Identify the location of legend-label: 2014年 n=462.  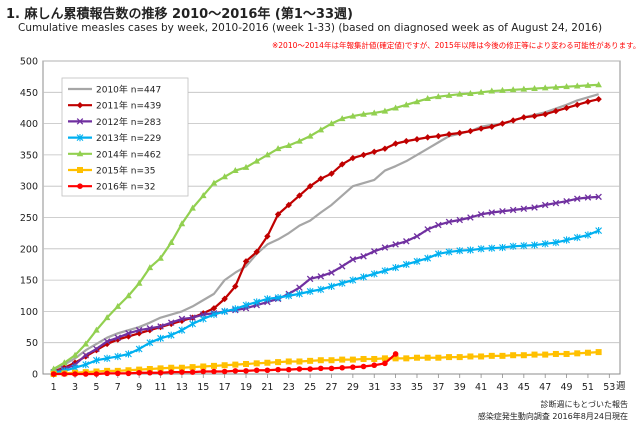
(128, 154).